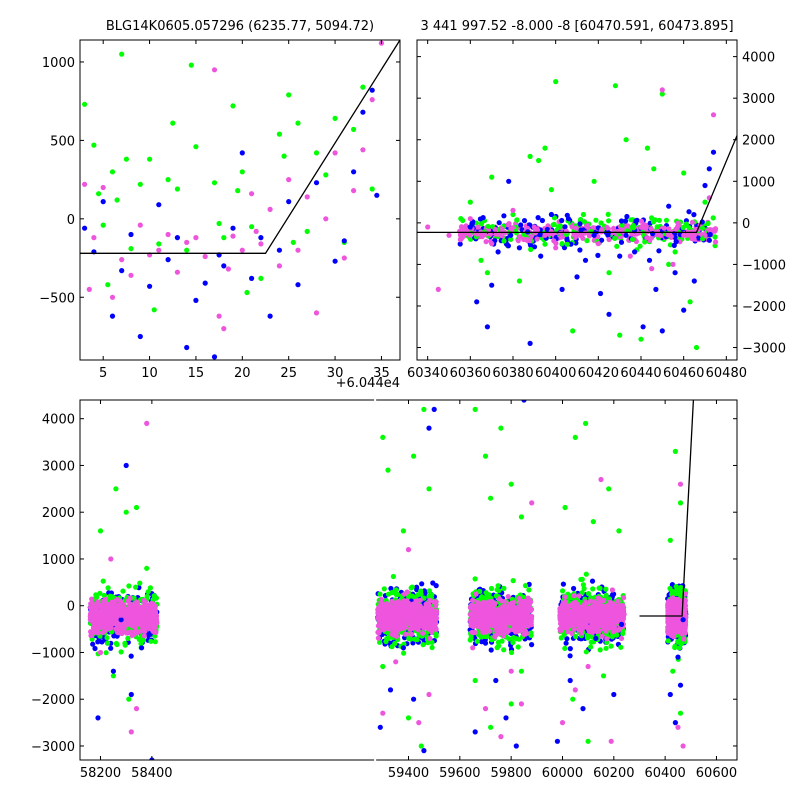 The width and height of the screenshot is (800, 800). Describe the element at coordinates (470, 373) in the screenshot. I see `x-tick-label: 60360` at that location.